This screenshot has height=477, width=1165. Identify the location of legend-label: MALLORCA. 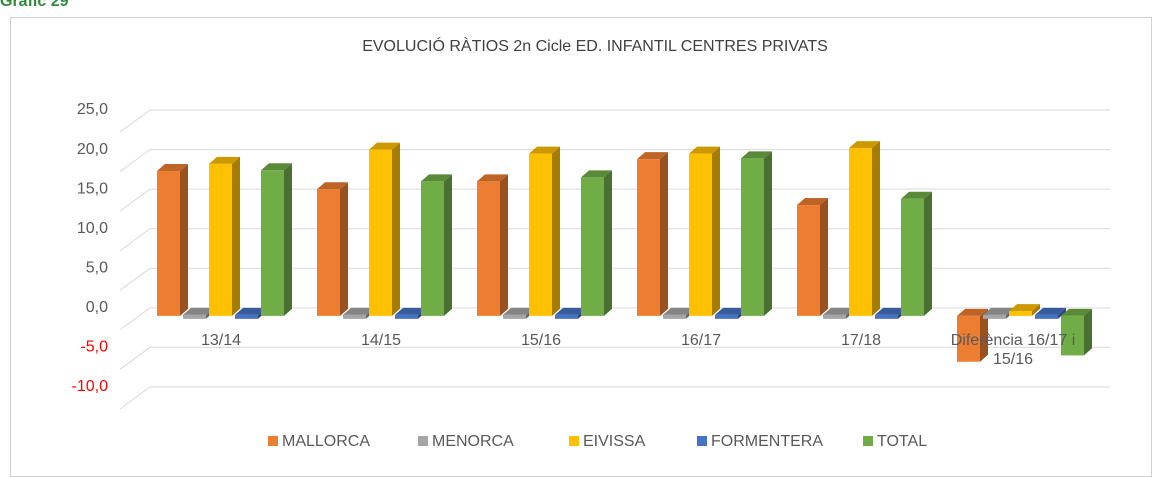
(326, 441).